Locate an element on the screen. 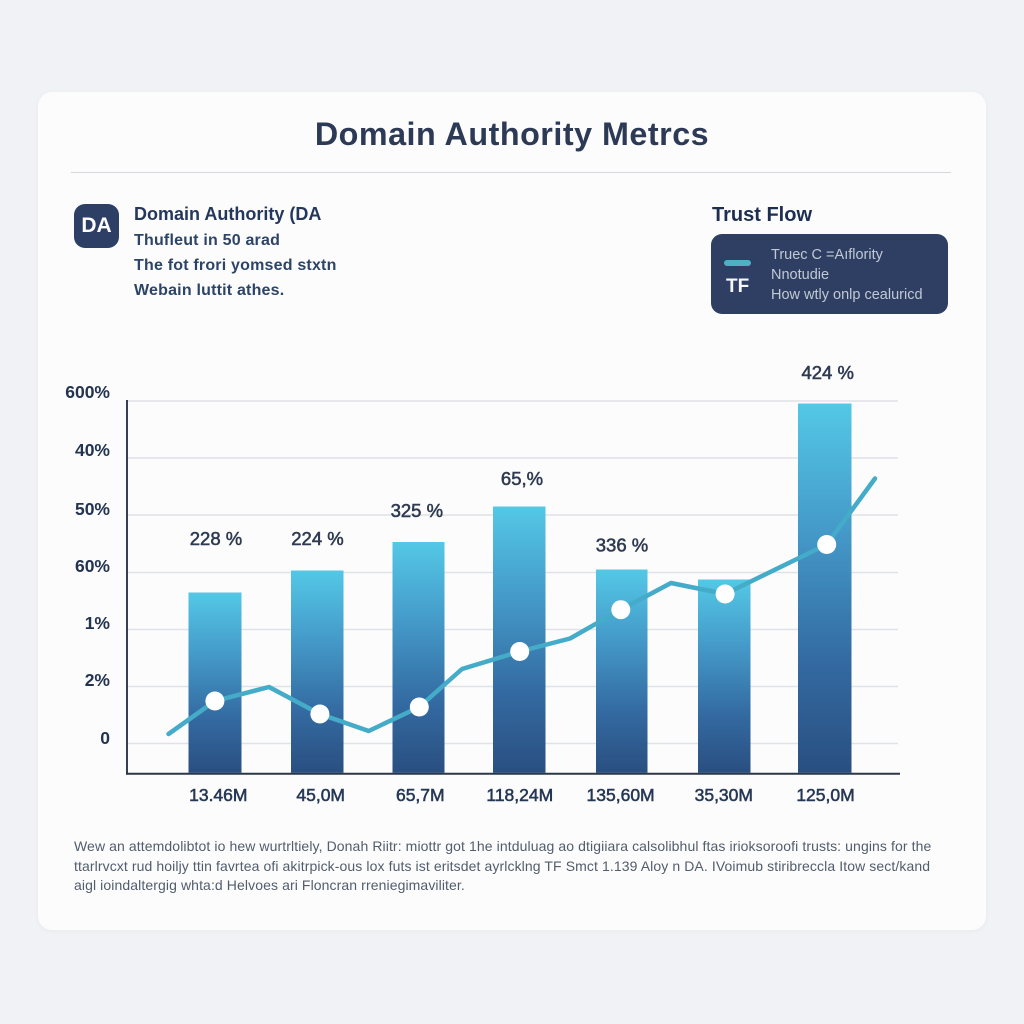  svg-text: 1% is located at coordinates (98, 623).